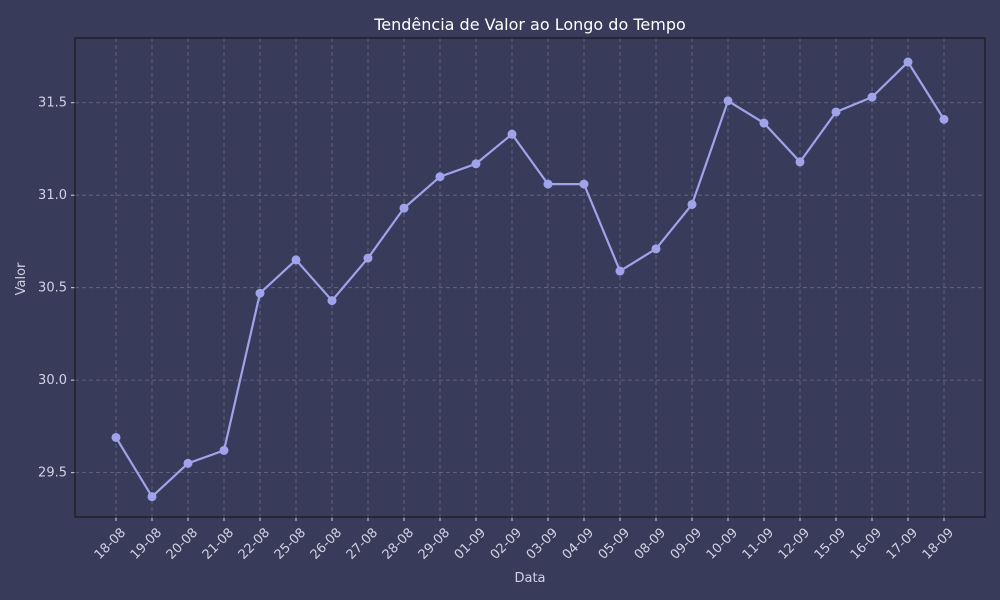  What do you see at coordinates (650, 543) in the screenshot?
I see `x-tick-label: 08-09` at bounding box center [650, 543].